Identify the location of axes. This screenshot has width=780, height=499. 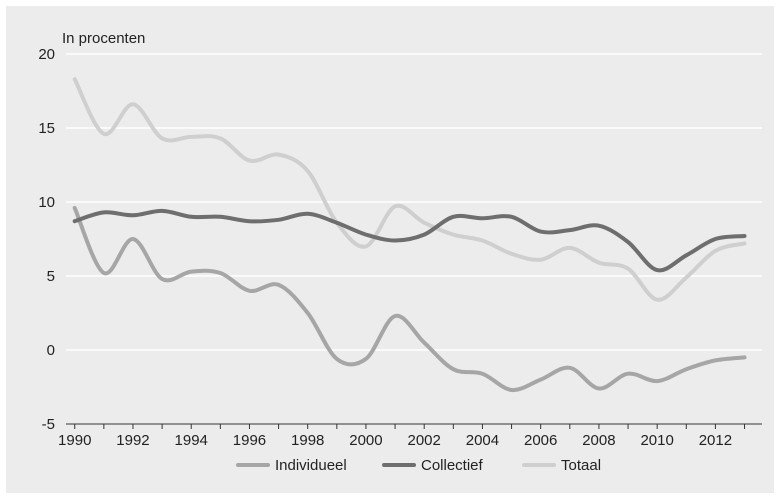
(414, 426).